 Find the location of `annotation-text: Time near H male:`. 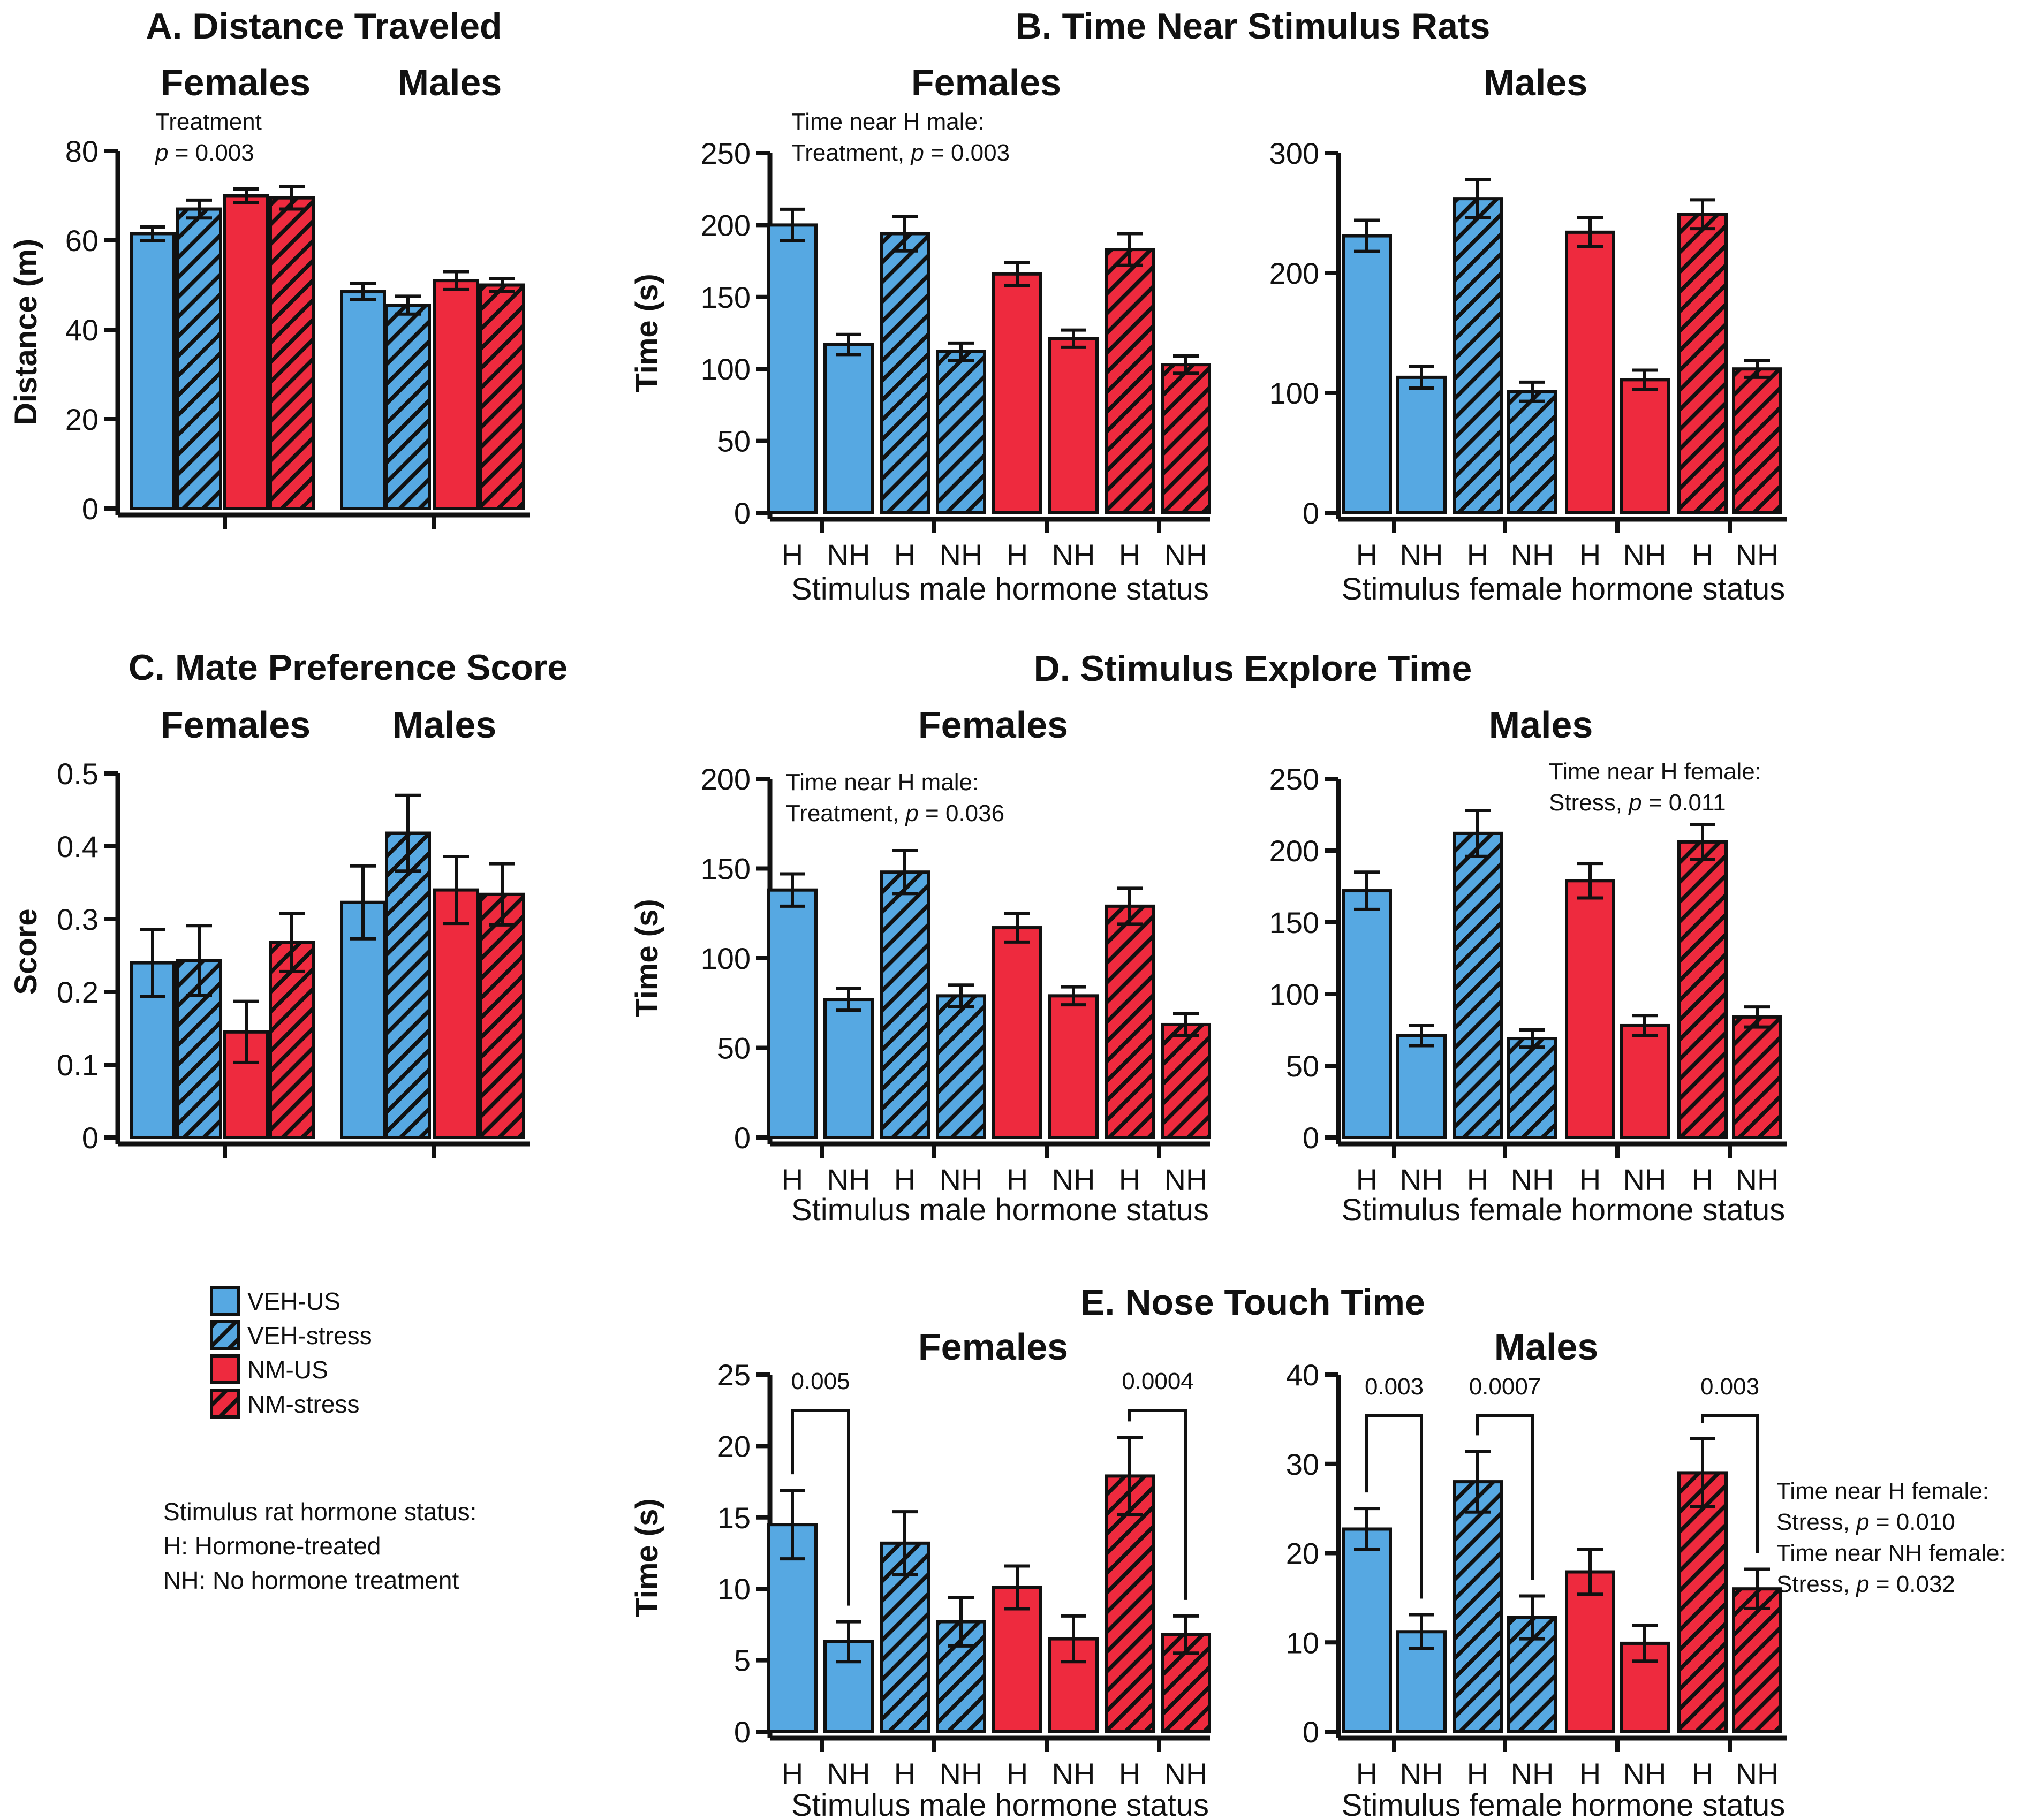

annotation-text: Time near H male: is located at coordinates (882, 782).